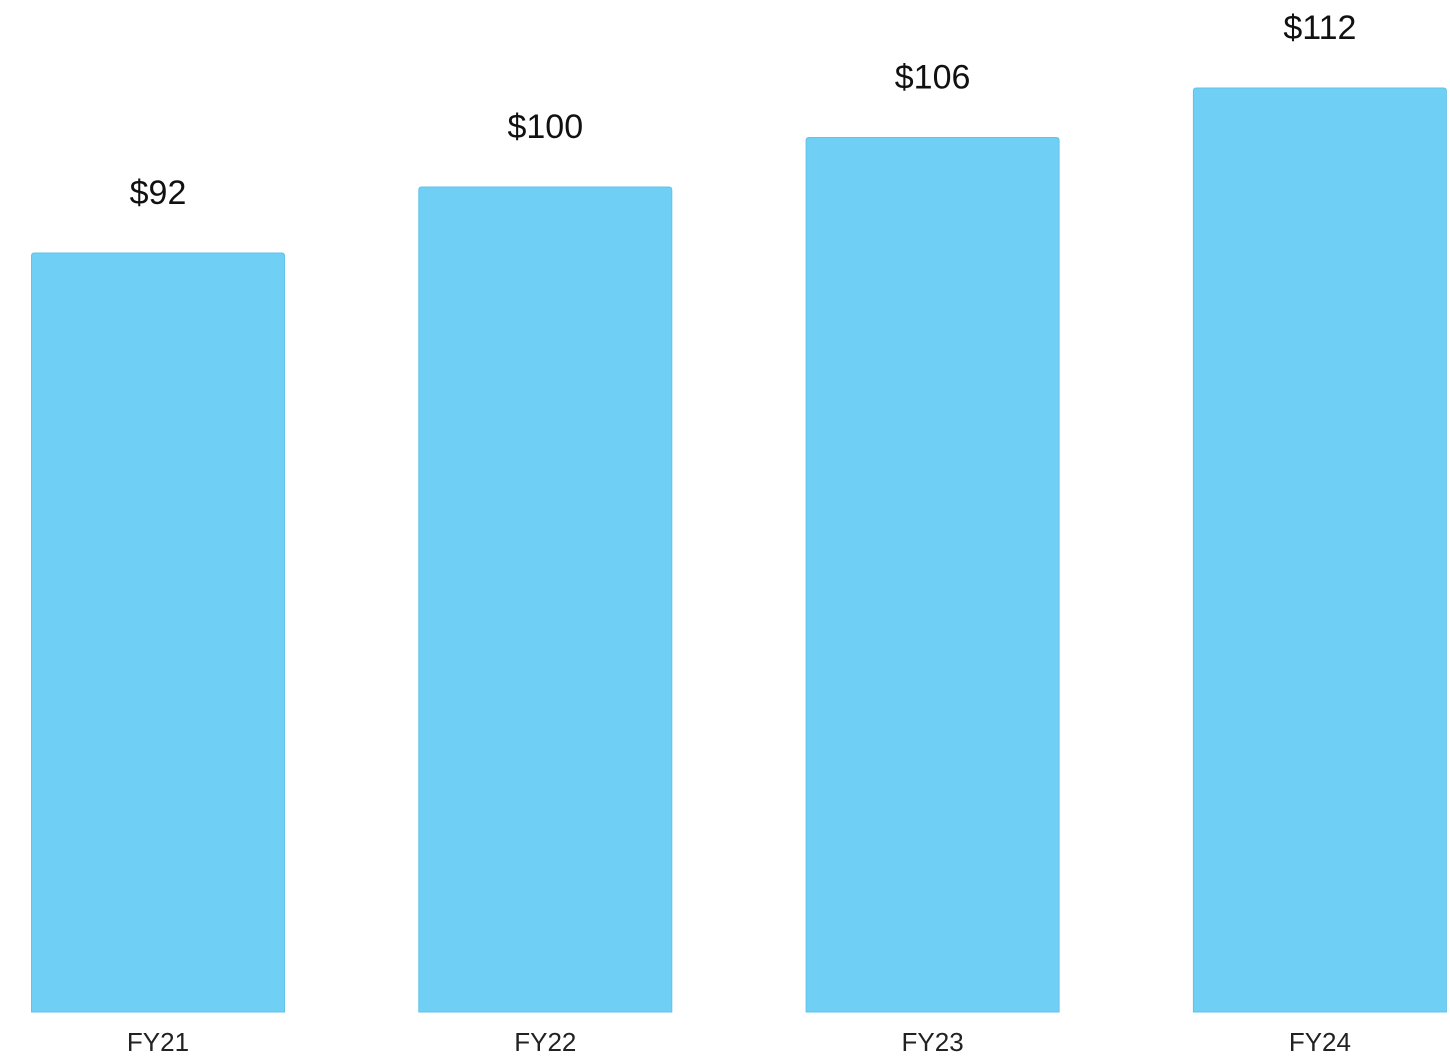 This screenshot has width=1450, height=1062. I want to click on value-label: $100, so click(545, 127).